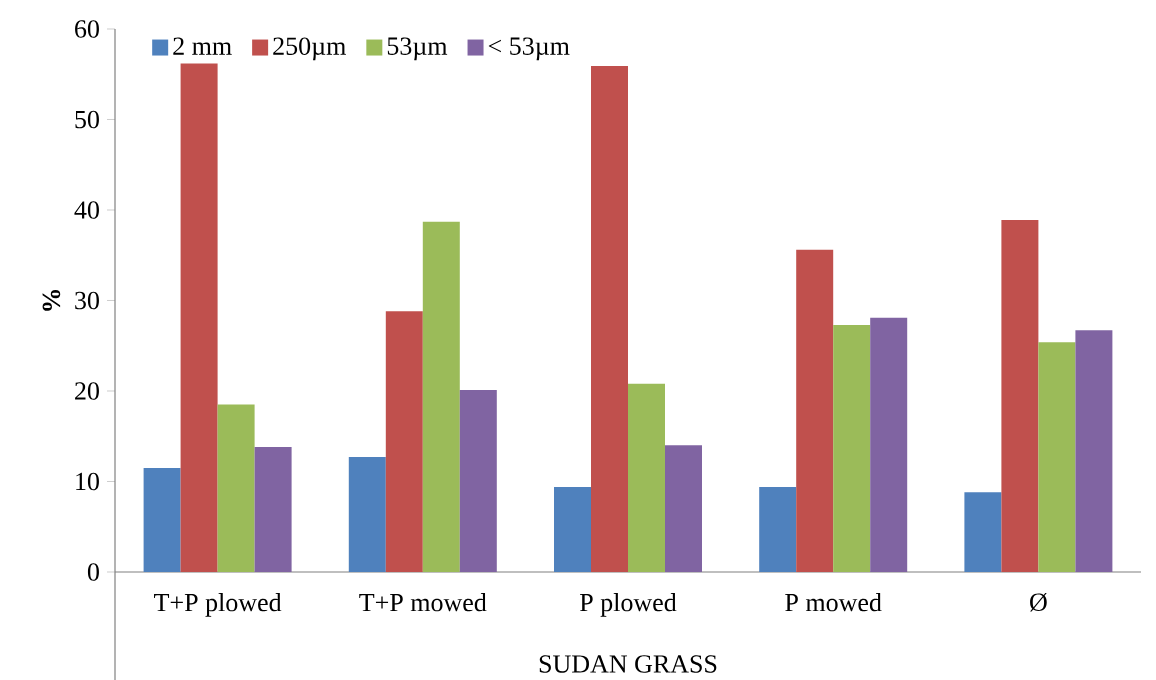 The width and height of the screenshot is (1156, 680). What do you see at coordinates (218, 605) in the screenshot?
I see `x-tick-label: T+P plowed` at bounding box center [218, 605].